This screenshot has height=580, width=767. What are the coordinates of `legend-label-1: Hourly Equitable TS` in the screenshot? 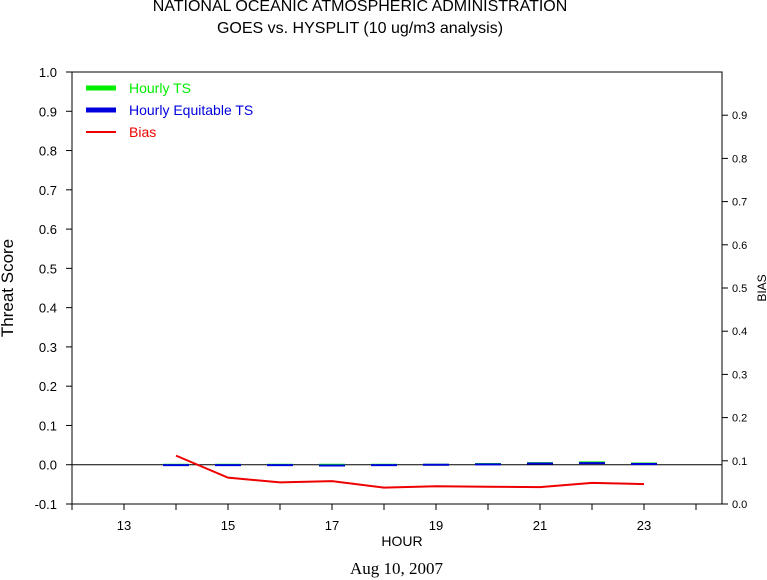 It's located at (191, 110).